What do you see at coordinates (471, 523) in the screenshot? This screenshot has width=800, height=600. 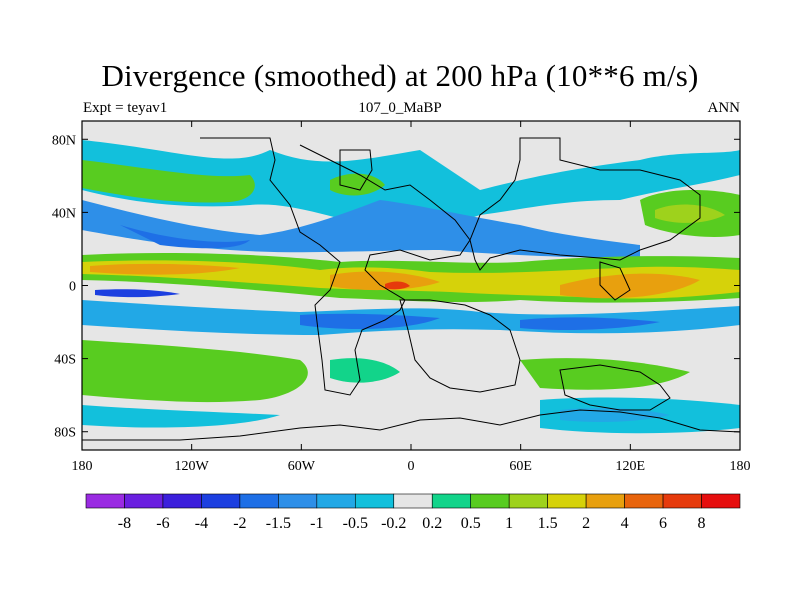 I see `colorbar-label: 0.5` at bounding box center [471, 523].